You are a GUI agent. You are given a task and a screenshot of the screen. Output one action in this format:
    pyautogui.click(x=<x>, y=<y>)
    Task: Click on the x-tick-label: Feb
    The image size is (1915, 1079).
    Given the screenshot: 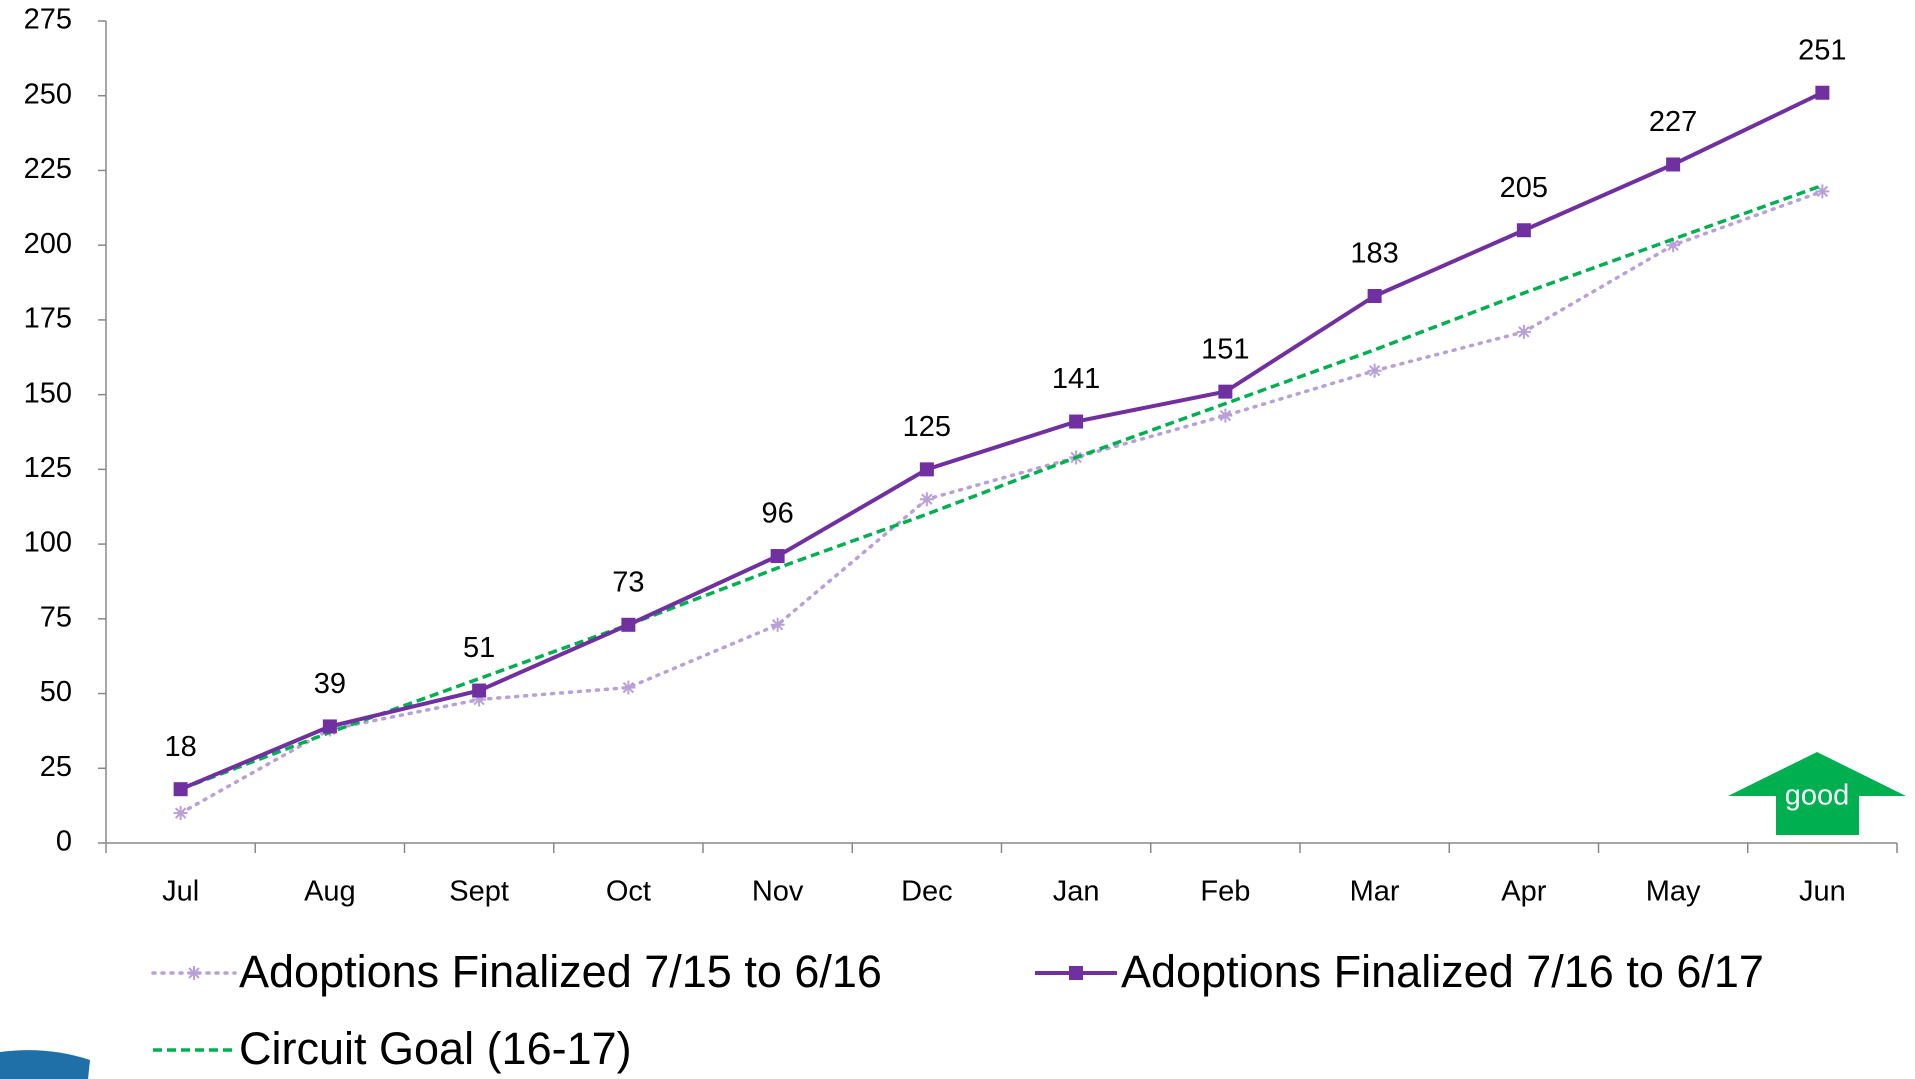 What is the action you would take?
    pyautogui.click(x=1225, y=892)
    